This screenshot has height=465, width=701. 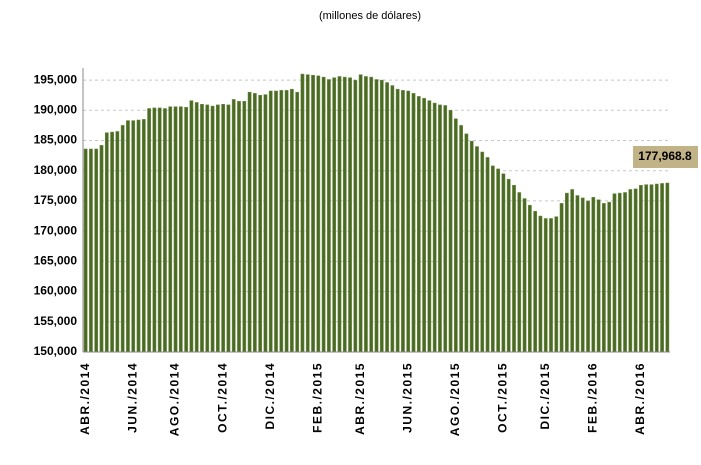 What do you see at coordinates (665, 156) in the screenshot?
I see `value-label: 177,968.8` at bounding box center [665, 156].